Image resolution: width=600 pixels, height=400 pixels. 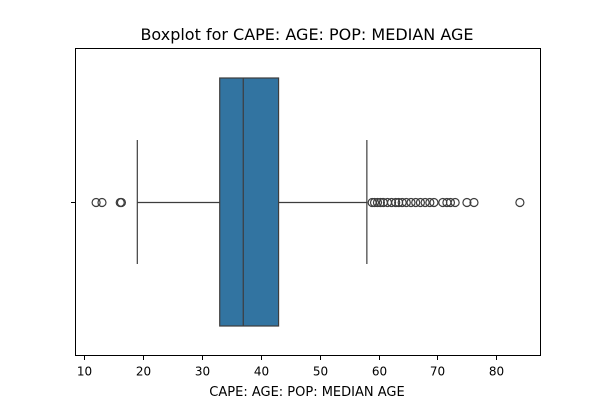 I want to click on x-tick-label: 20, so click(x=143, y=372).